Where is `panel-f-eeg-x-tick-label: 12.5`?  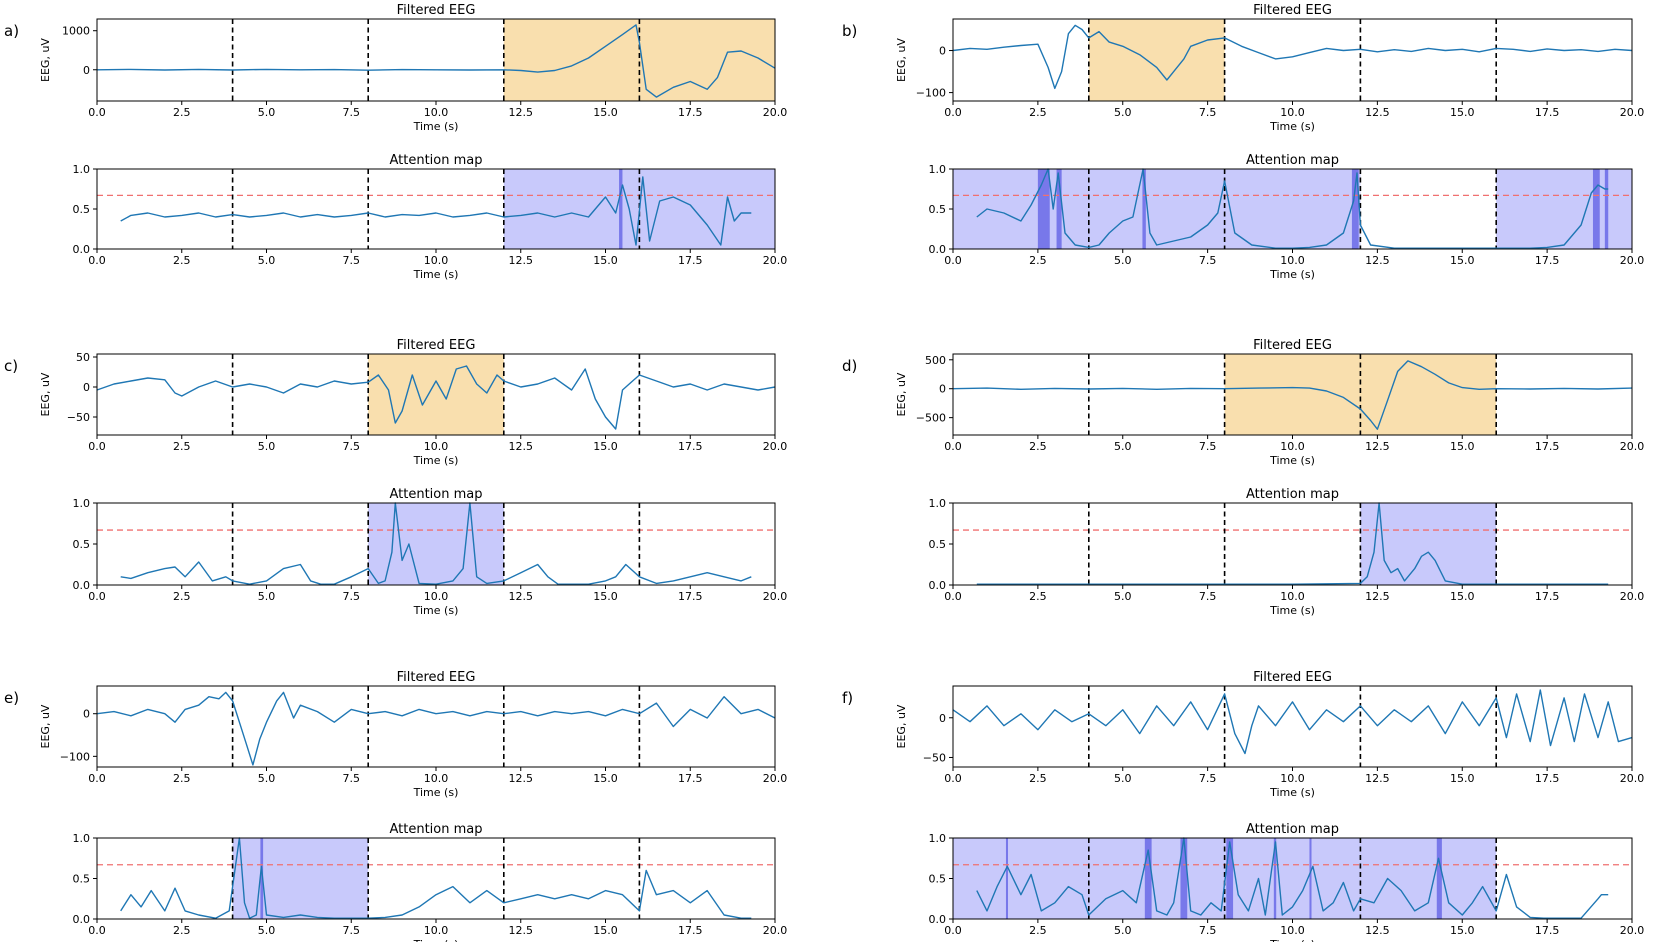
panel-f-eeg-x-tick-label: 12.5 is located at coordinates (1377, 778).